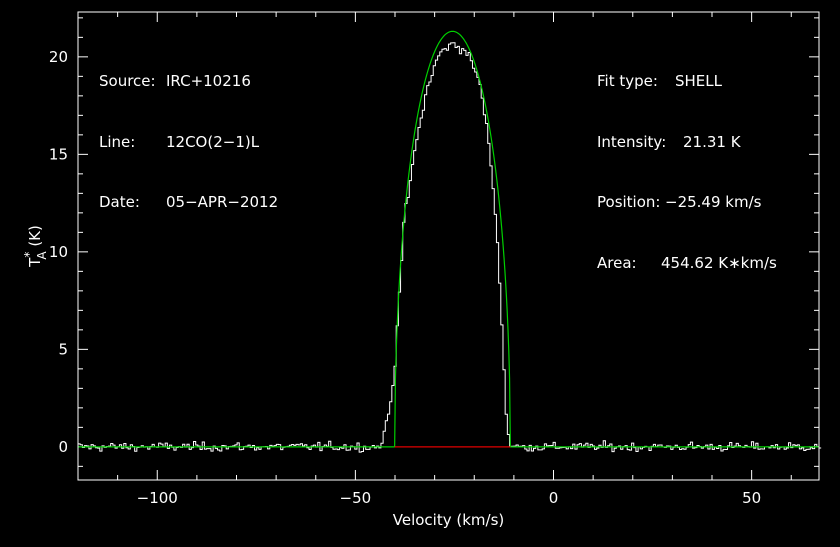 This screenshot has height=547, width=840. I want to click on y-axis-label: T*A (K), so click(35, 246).